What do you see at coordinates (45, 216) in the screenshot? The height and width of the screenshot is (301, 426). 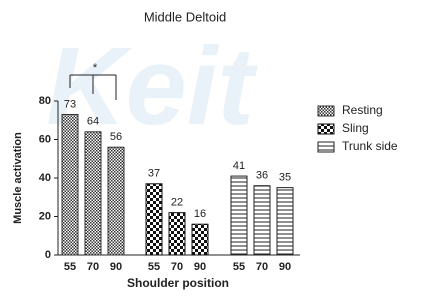 I see `y-tick-label: 20` at bounding box center [45, 216].